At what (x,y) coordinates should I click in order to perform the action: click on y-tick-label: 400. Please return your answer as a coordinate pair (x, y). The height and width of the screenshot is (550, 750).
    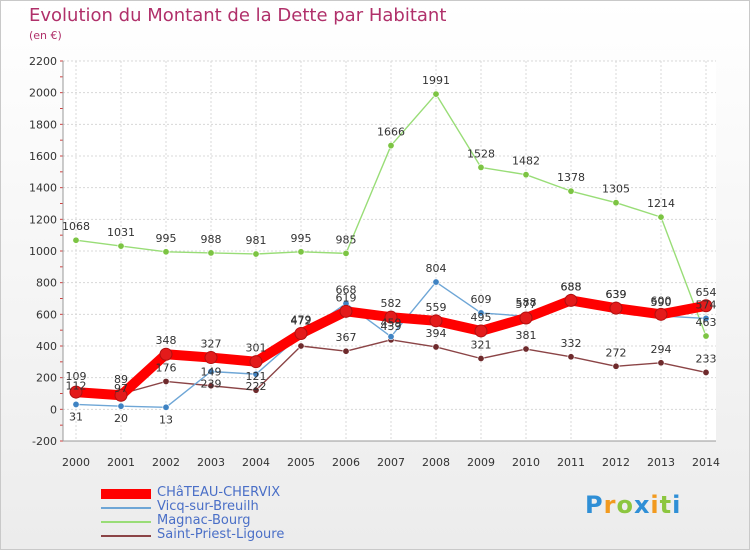
    Looking at the image, I should click on (46, 346).